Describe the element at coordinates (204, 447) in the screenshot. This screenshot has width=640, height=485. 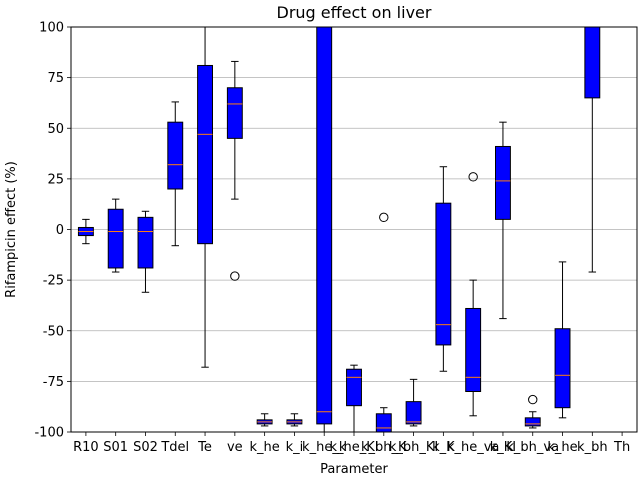
I see `x-tick-label: Te` at that location.